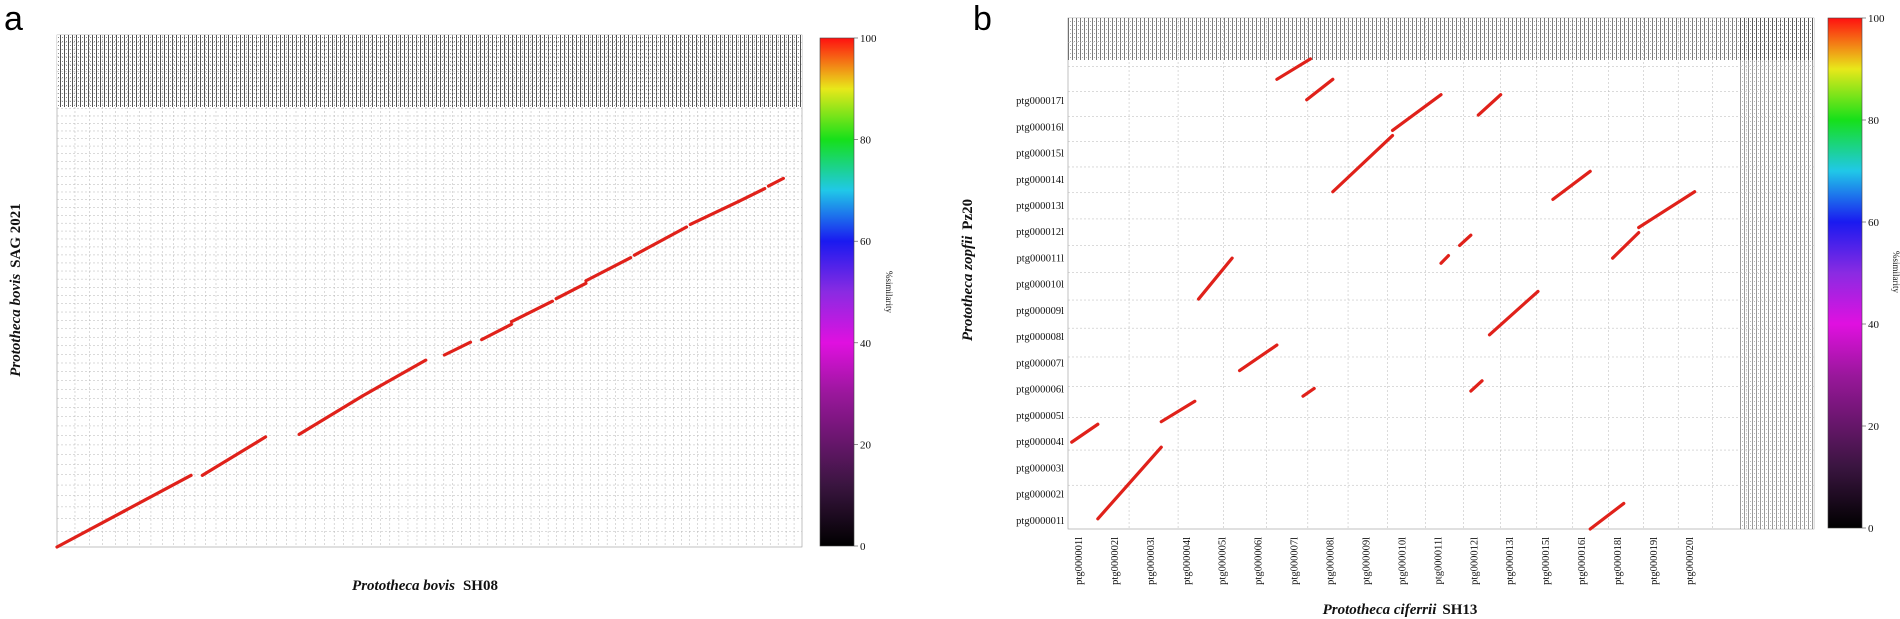 The height and width of the screenshot is (619, 1900). I want to click on panel-b-xlabel-species: Prototheca ciferrii, so click(1380, 610).